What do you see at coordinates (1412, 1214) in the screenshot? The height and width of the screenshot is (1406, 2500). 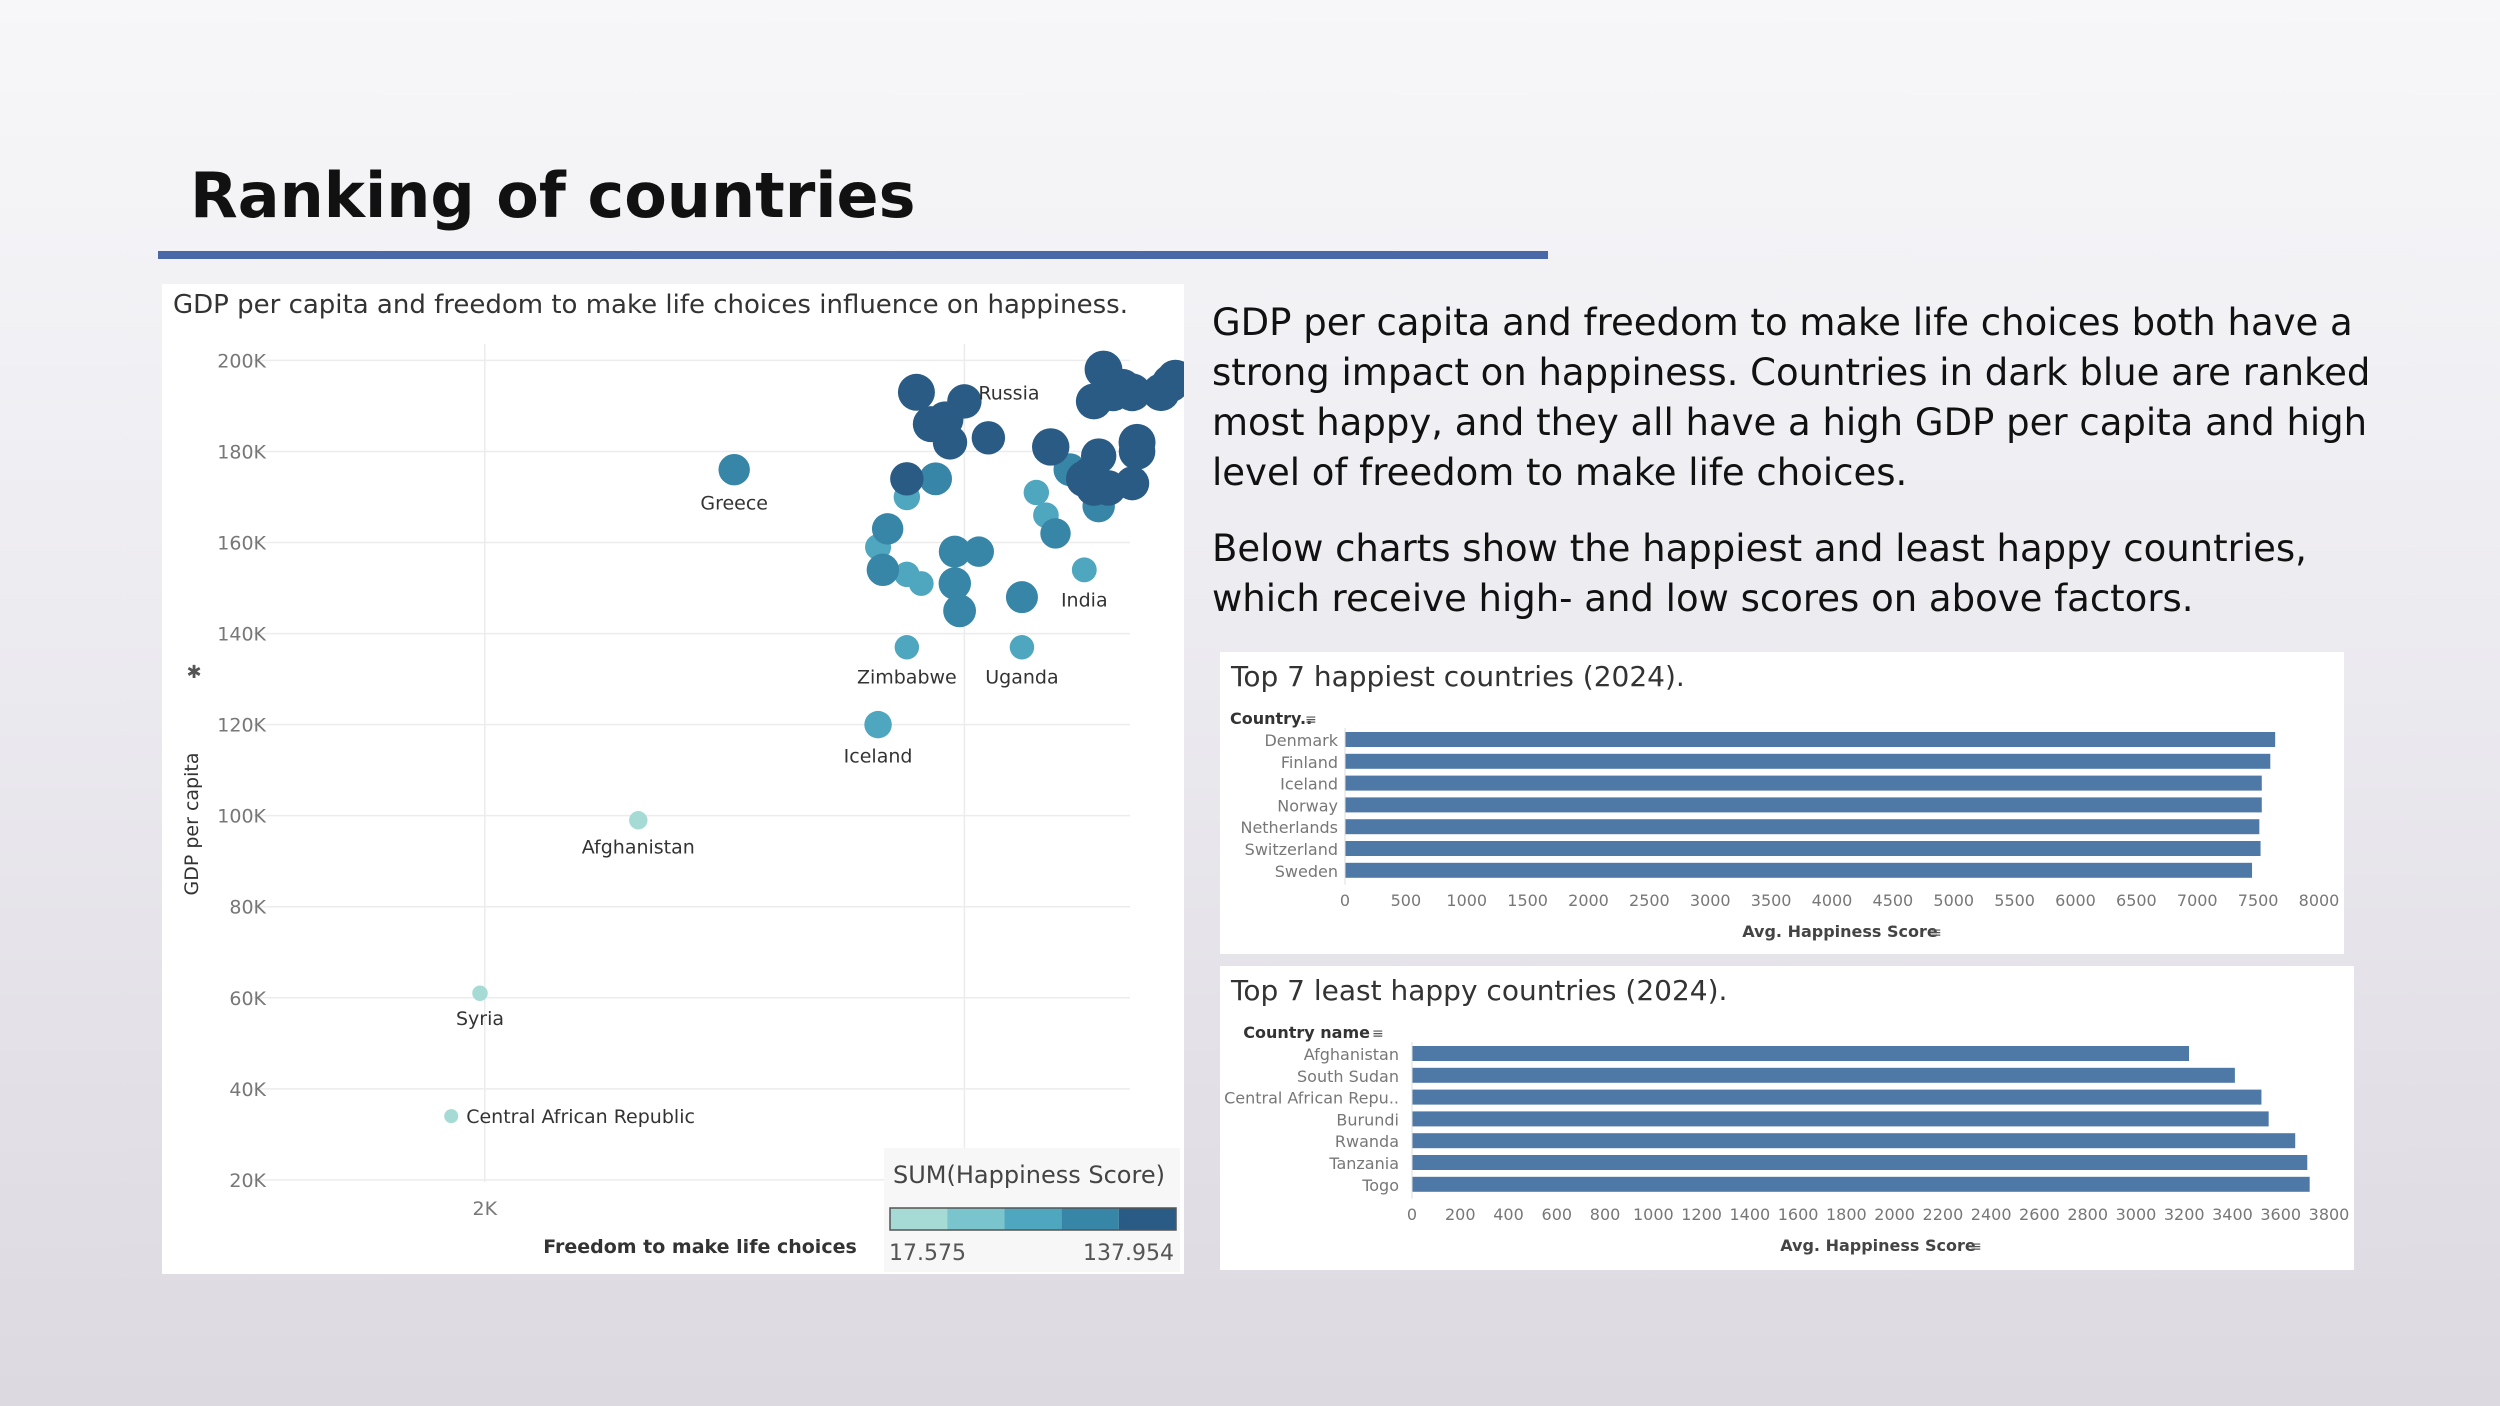 I see `x-tick-label: 0` at bounding box center [1412, 1214].